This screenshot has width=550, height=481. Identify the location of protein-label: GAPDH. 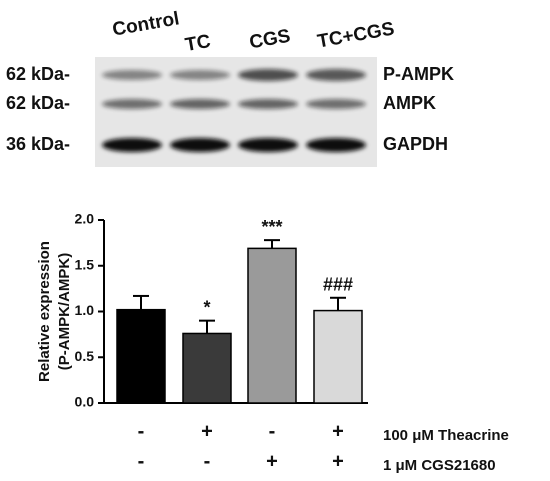
(415, 144).